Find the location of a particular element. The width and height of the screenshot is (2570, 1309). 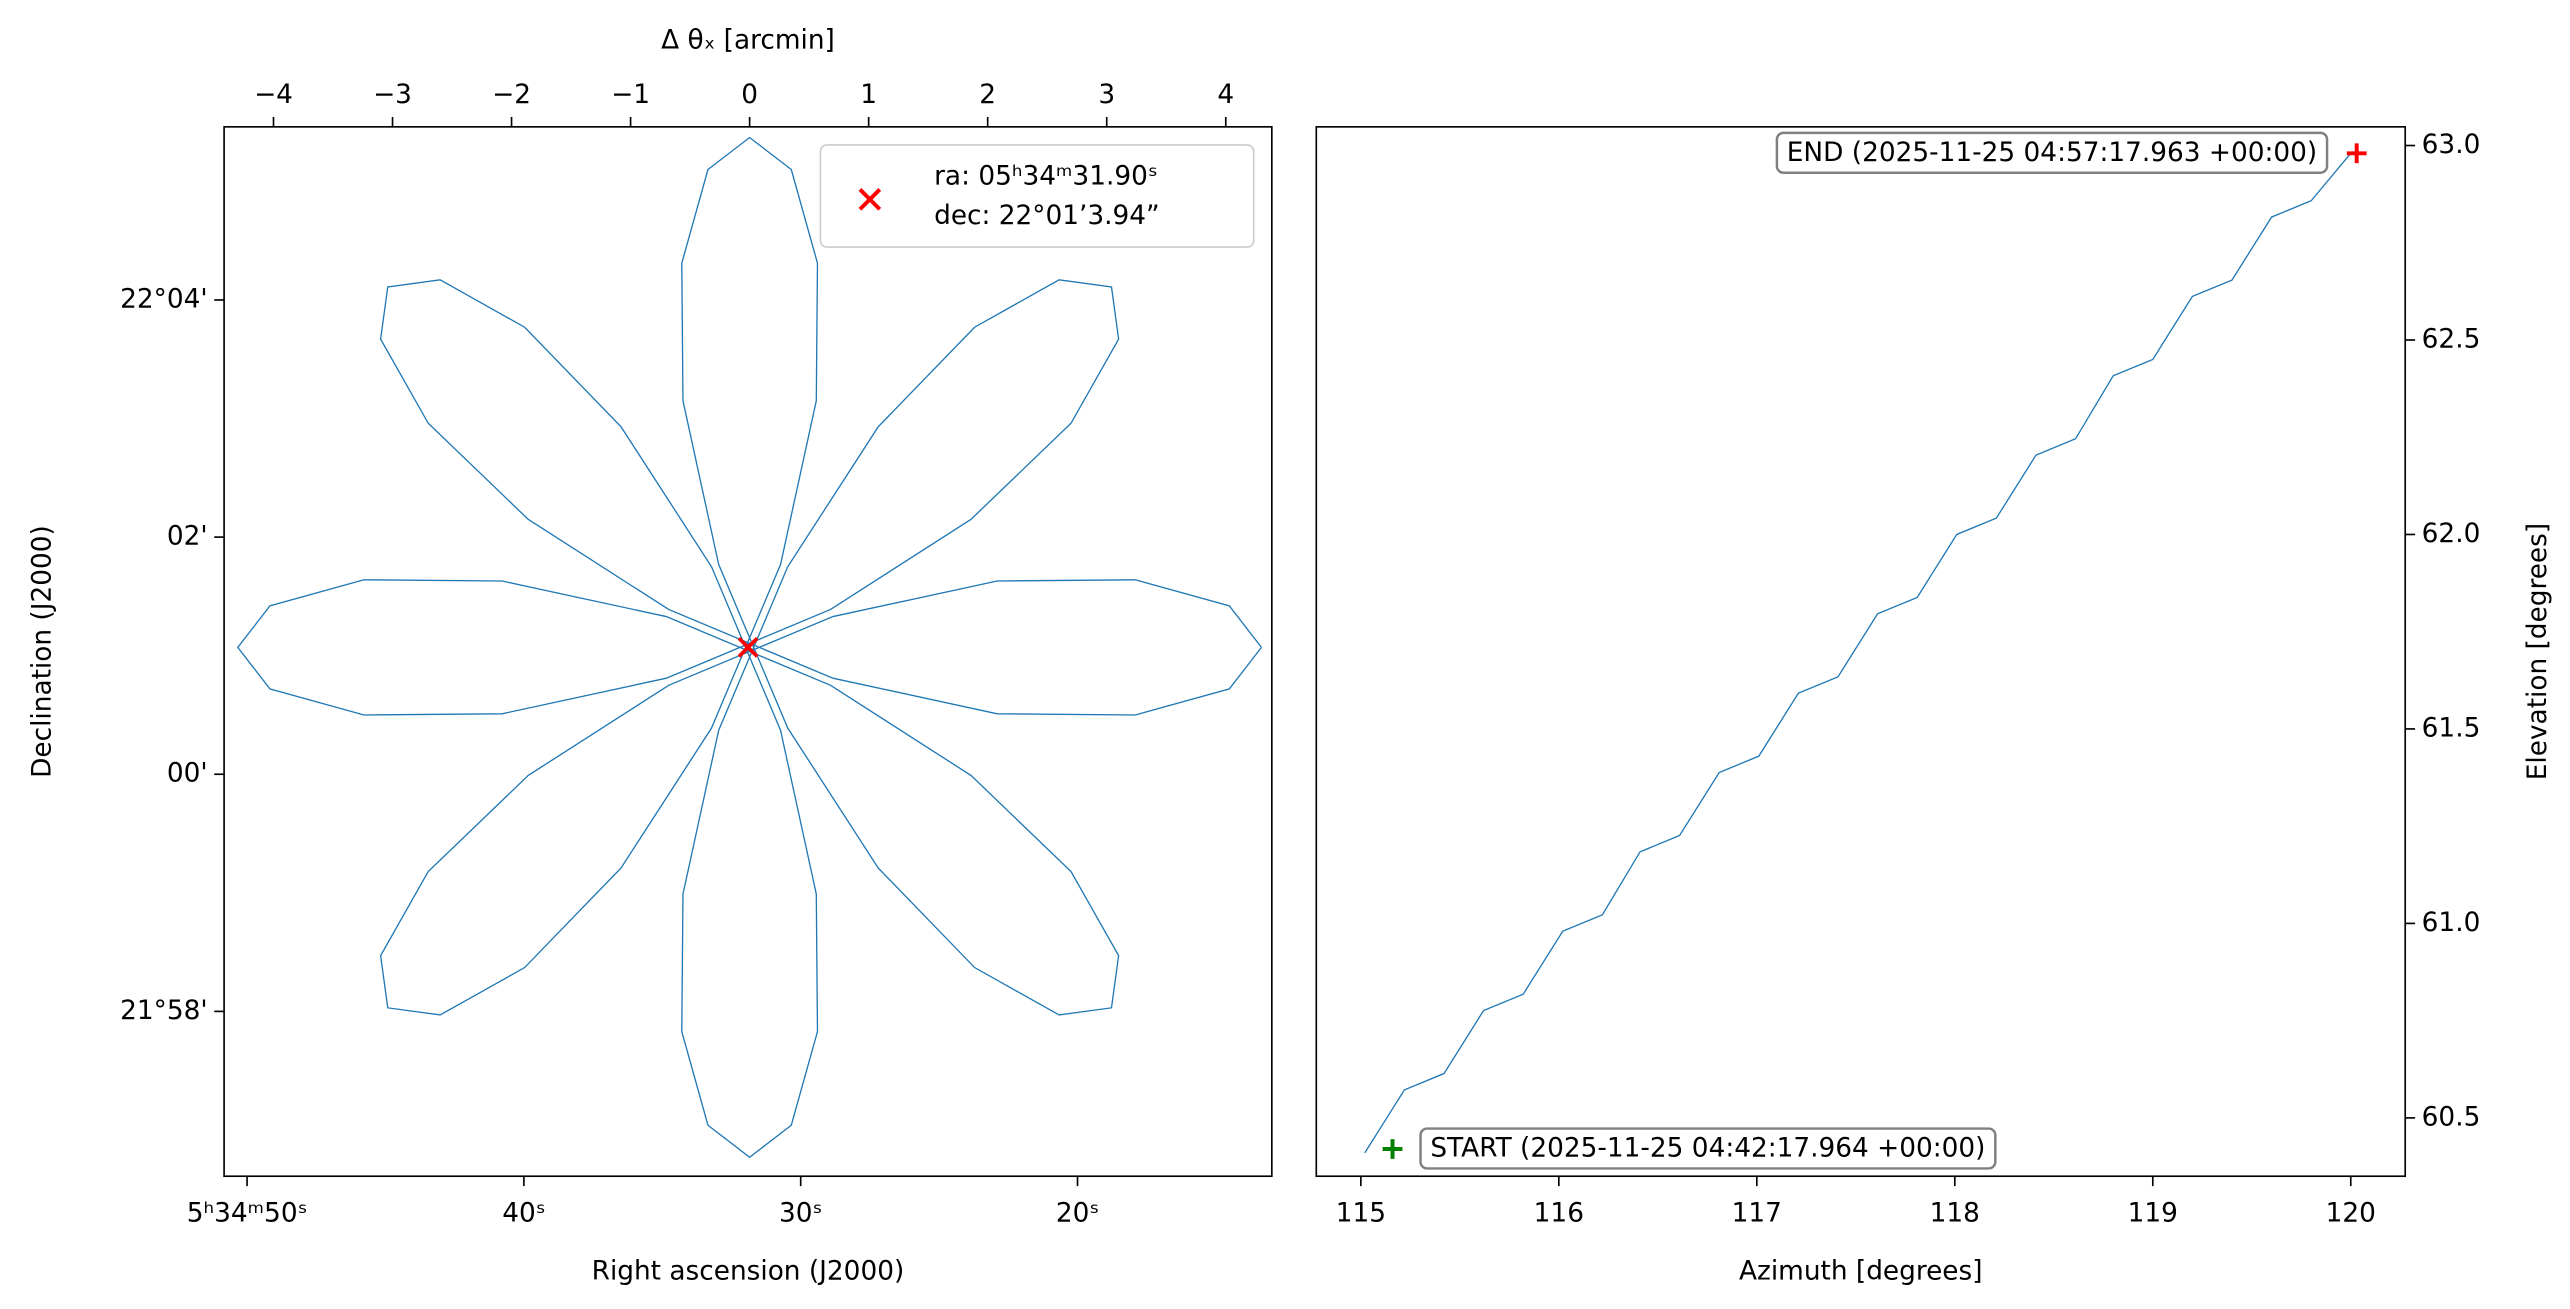

y-tick-label: 21°58' is located at coordinates (163, 1011).